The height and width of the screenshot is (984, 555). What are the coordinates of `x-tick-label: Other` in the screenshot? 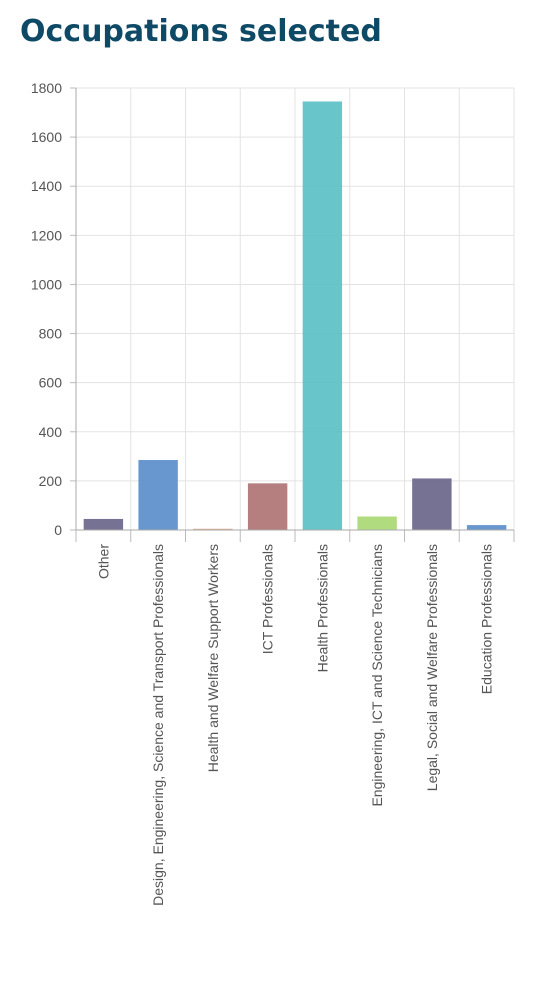 It's located at (103, 561).